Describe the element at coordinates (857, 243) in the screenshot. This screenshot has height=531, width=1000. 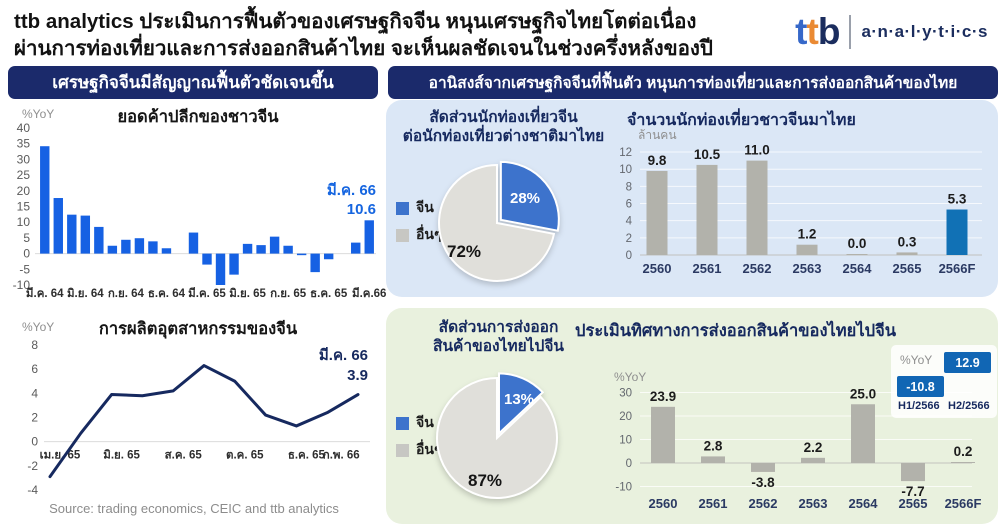
I see `value-label: 0.0` at that location.